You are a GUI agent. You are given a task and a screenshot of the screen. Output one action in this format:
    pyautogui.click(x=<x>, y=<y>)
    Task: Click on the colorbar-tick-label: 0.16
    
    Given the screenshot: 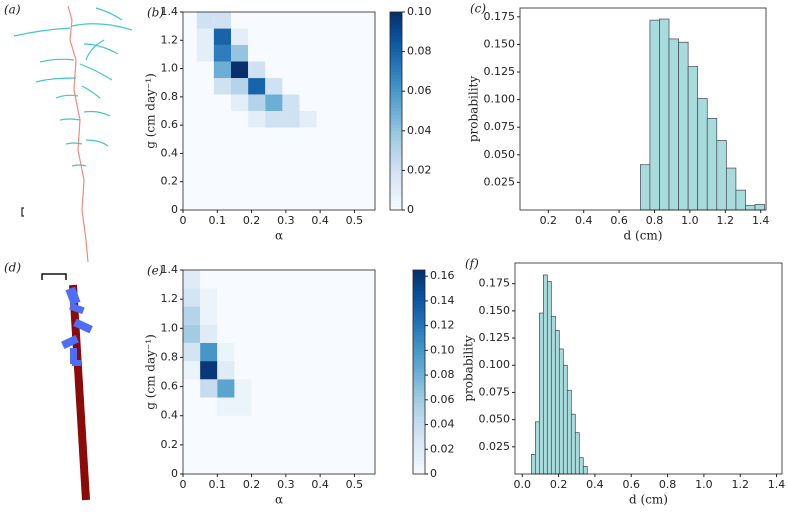 What is the action you would take?
    pyautogui.click(x=442, y=275)
    